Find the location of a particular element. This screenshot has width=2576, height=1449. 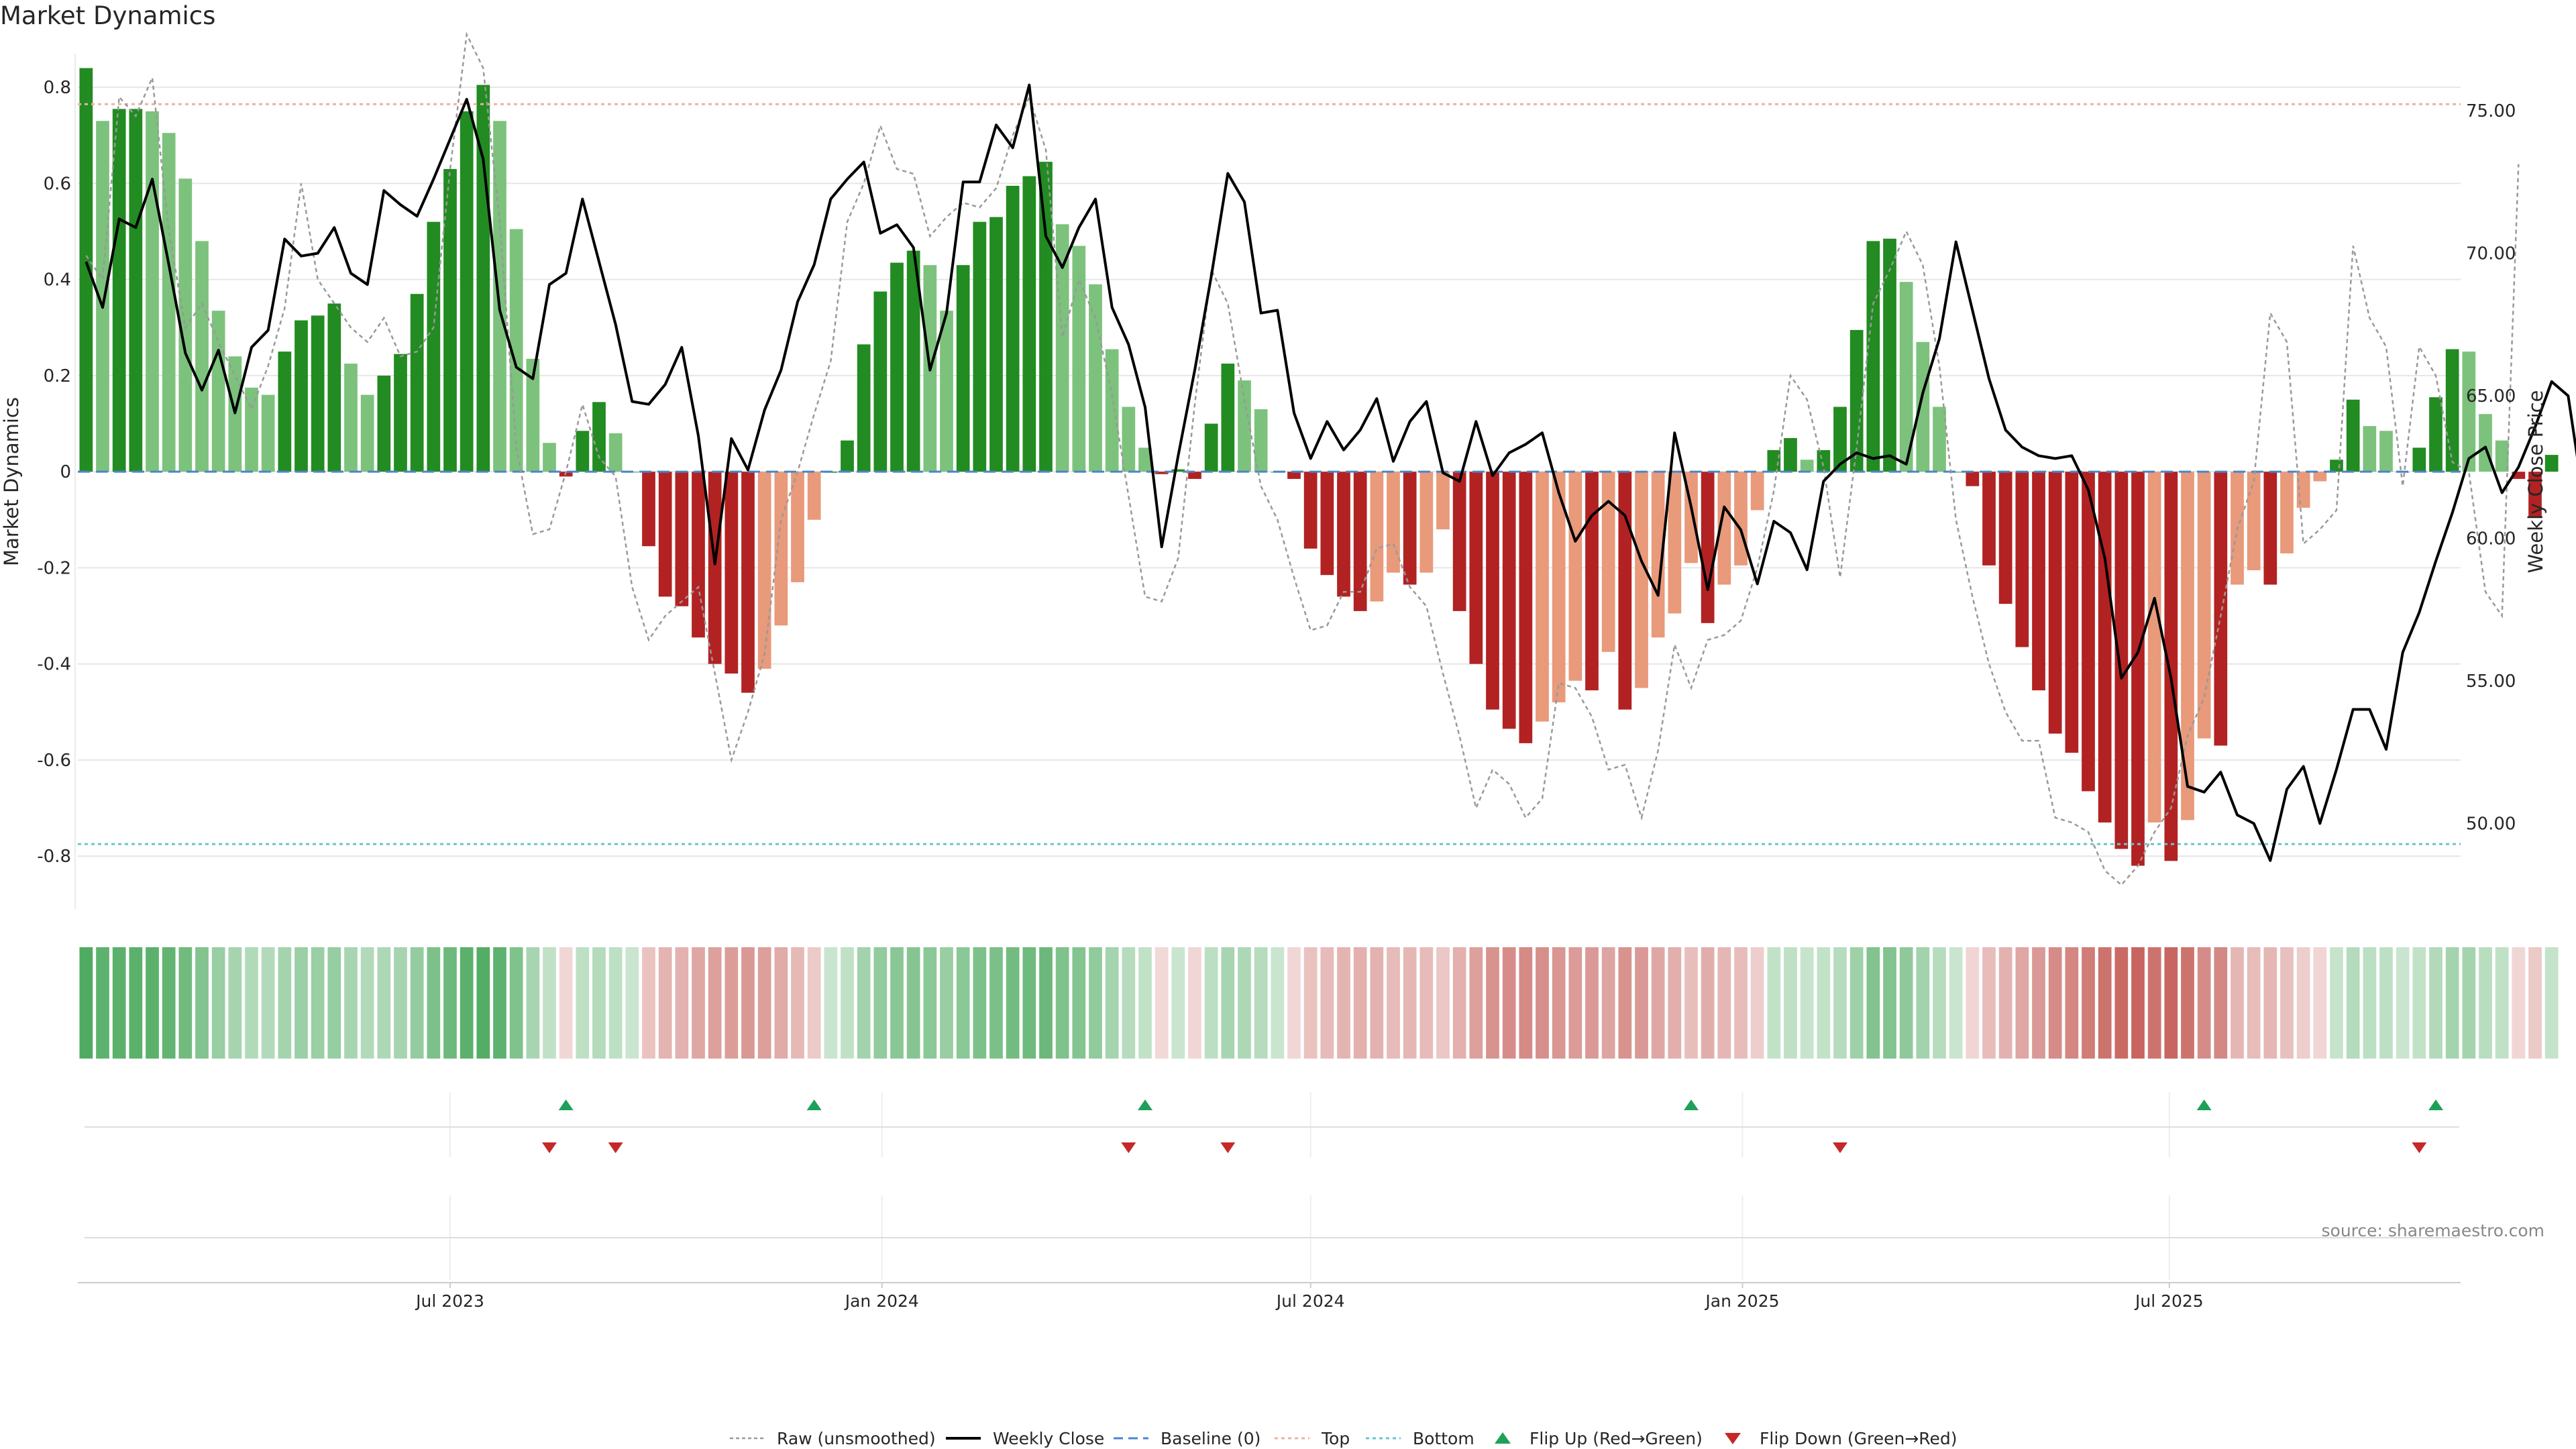

flip-down-marker is located at coordinates (549, 1147).